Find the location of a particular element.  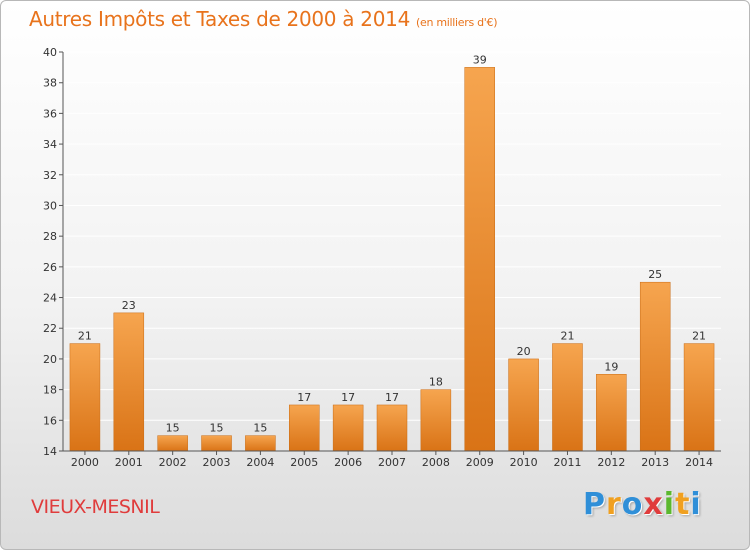

x-tick-label: 2009 is located at coordinates (480, 462).